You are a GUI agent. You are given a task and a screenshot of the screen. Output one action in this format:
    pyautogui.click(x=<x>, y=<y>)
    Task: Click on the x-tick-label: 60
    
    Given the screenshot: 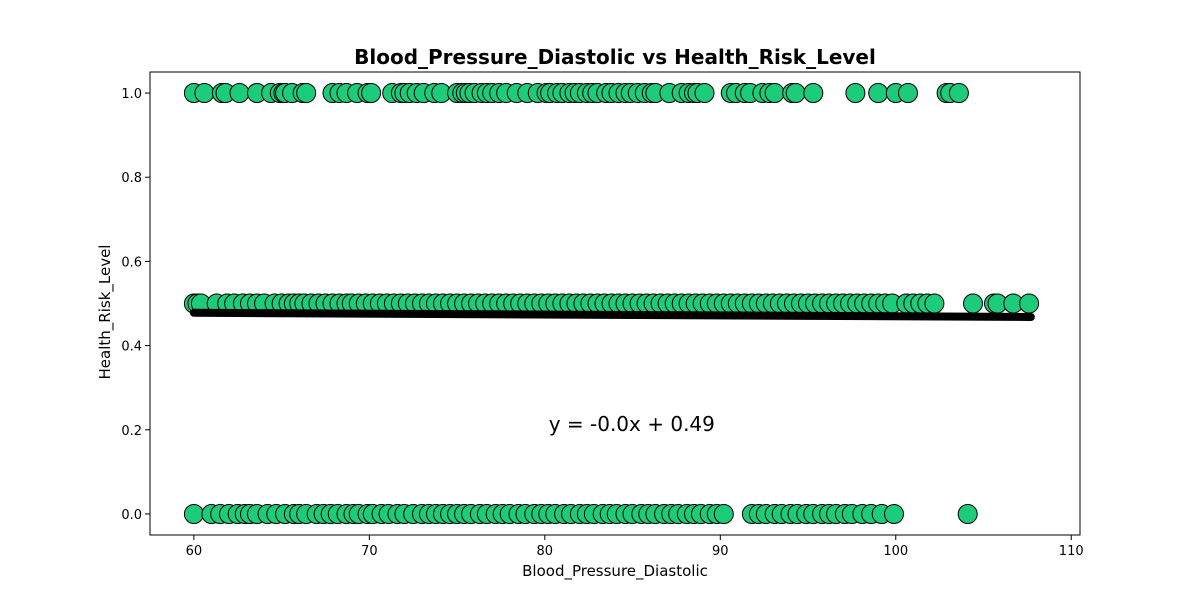 What is the action you would take?
    pyautogui.click(x=194, y=551)
    